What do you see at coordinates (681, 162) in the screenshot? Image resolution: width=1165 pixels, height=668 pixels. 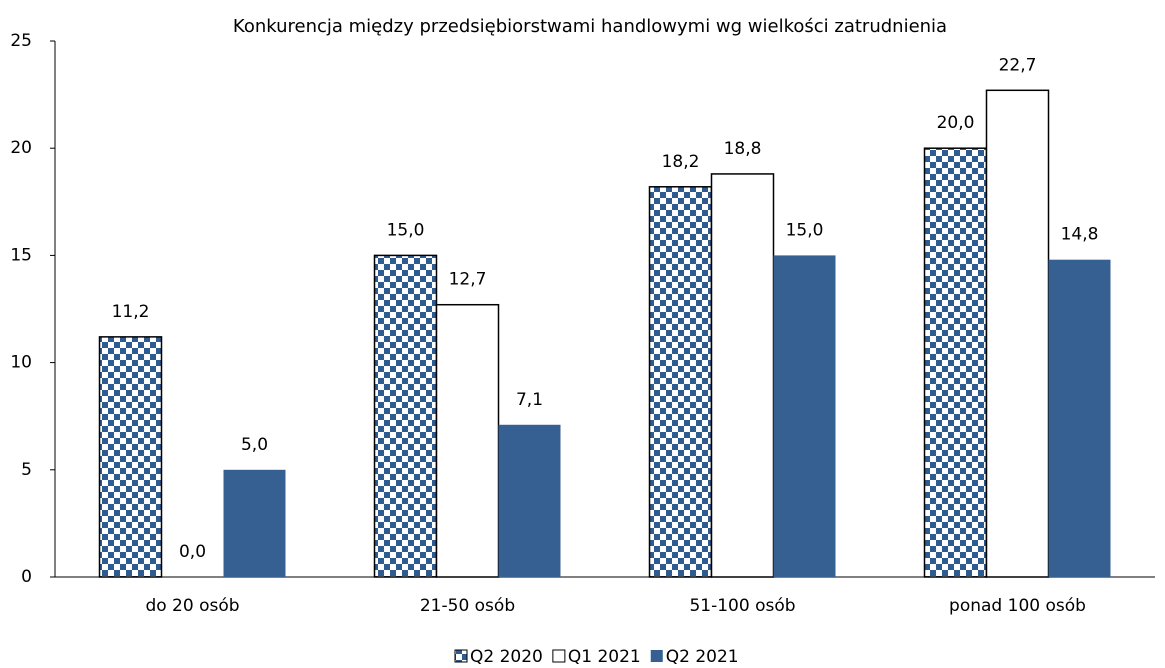 I see `data-label: 18,2` at bounding box center [681, 162].